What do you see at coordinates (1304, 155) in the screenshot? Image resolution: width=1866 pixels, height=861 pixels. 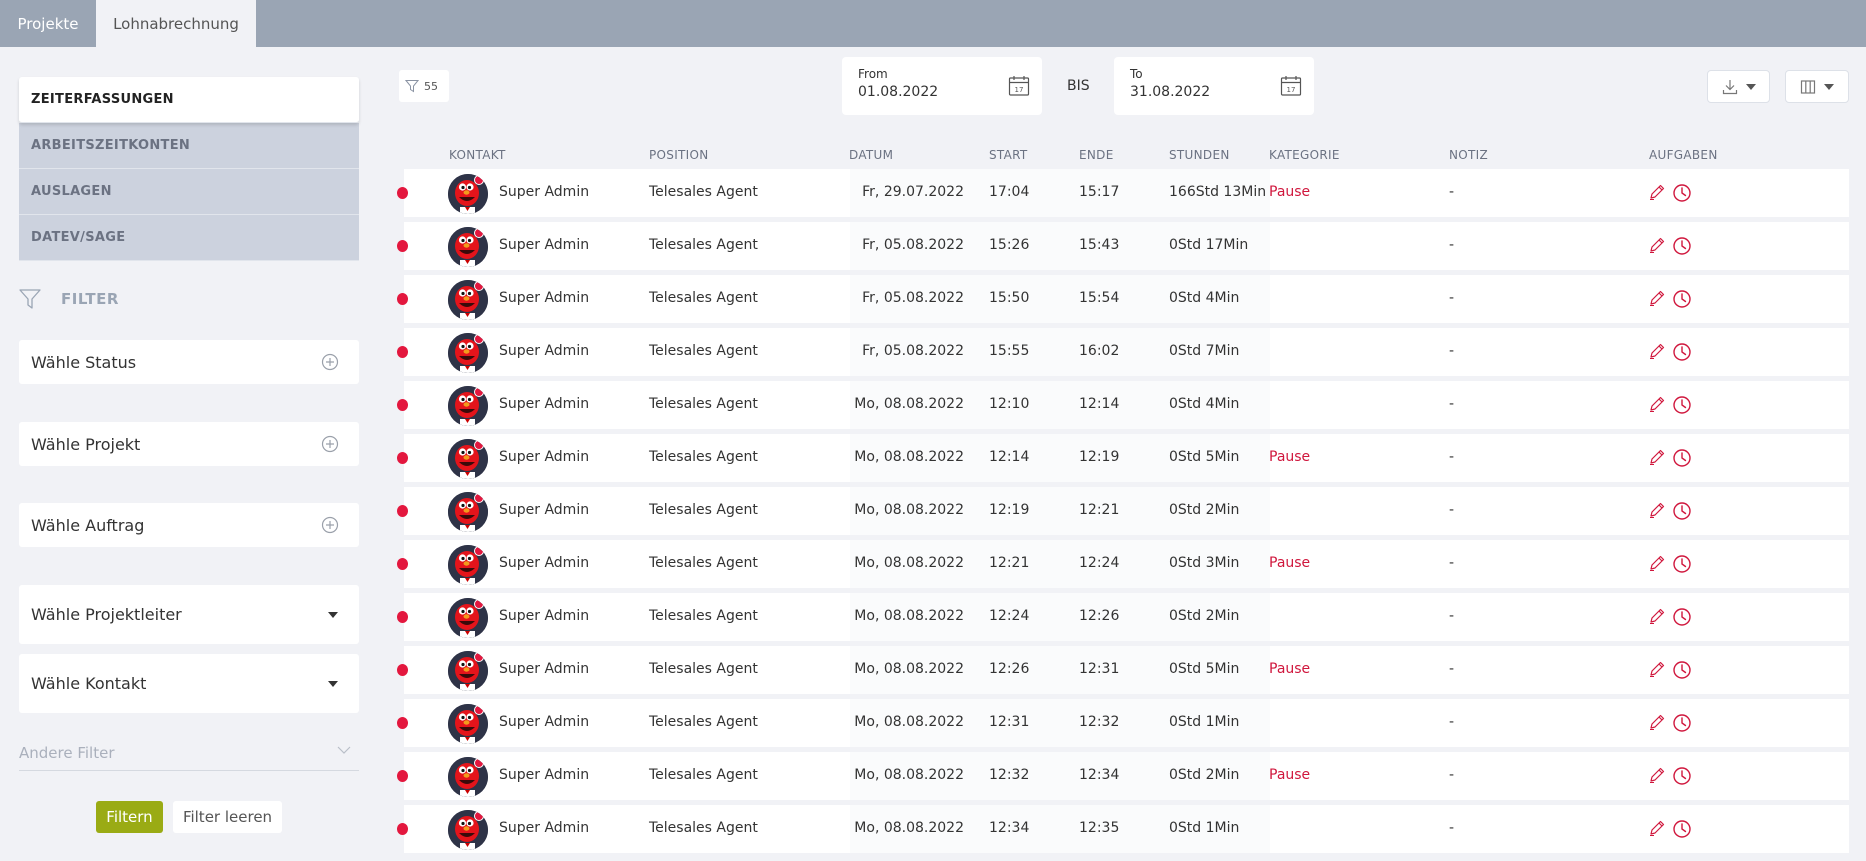 I see `column-header-kategorie: KATEGORIE` at bounding box center [1304, 155].